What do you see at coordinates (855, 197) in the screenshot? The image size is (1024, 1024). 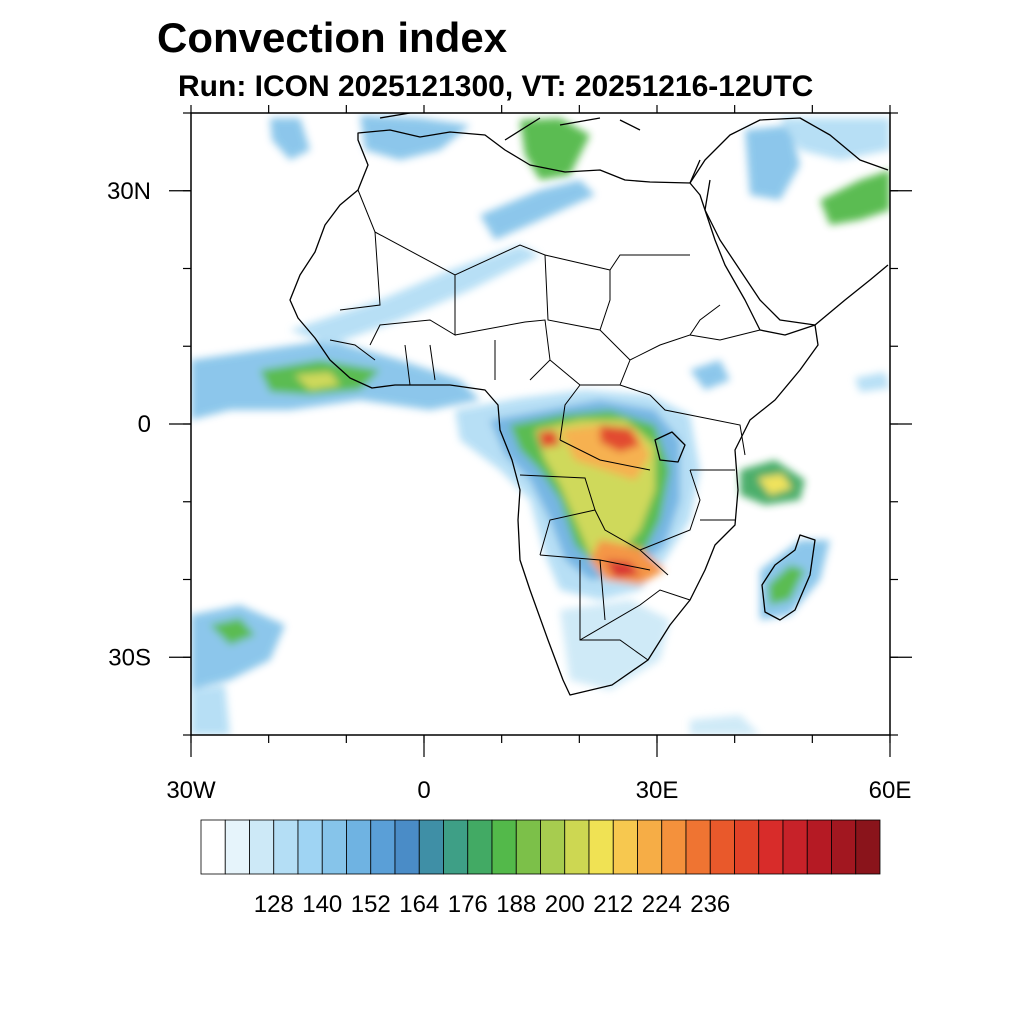 I see `field-persian-gulf` at bounding box center [855, 197].